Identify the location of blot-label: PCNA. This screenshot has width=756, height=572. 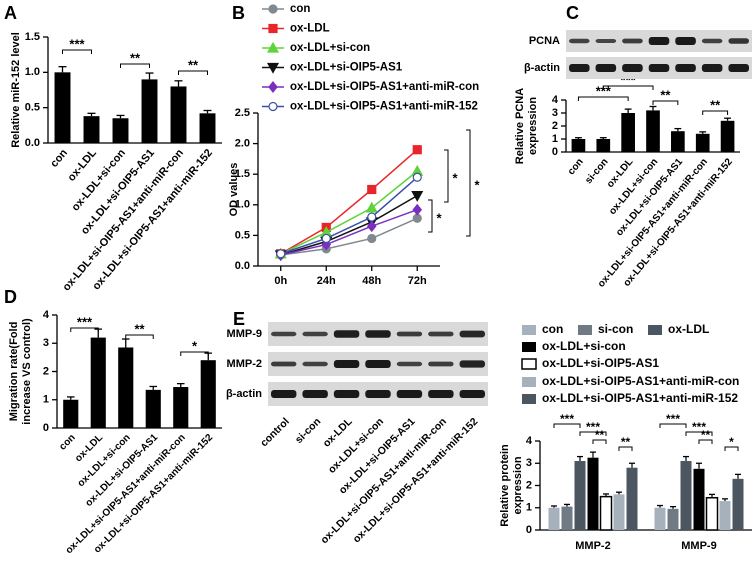
(544, 41).